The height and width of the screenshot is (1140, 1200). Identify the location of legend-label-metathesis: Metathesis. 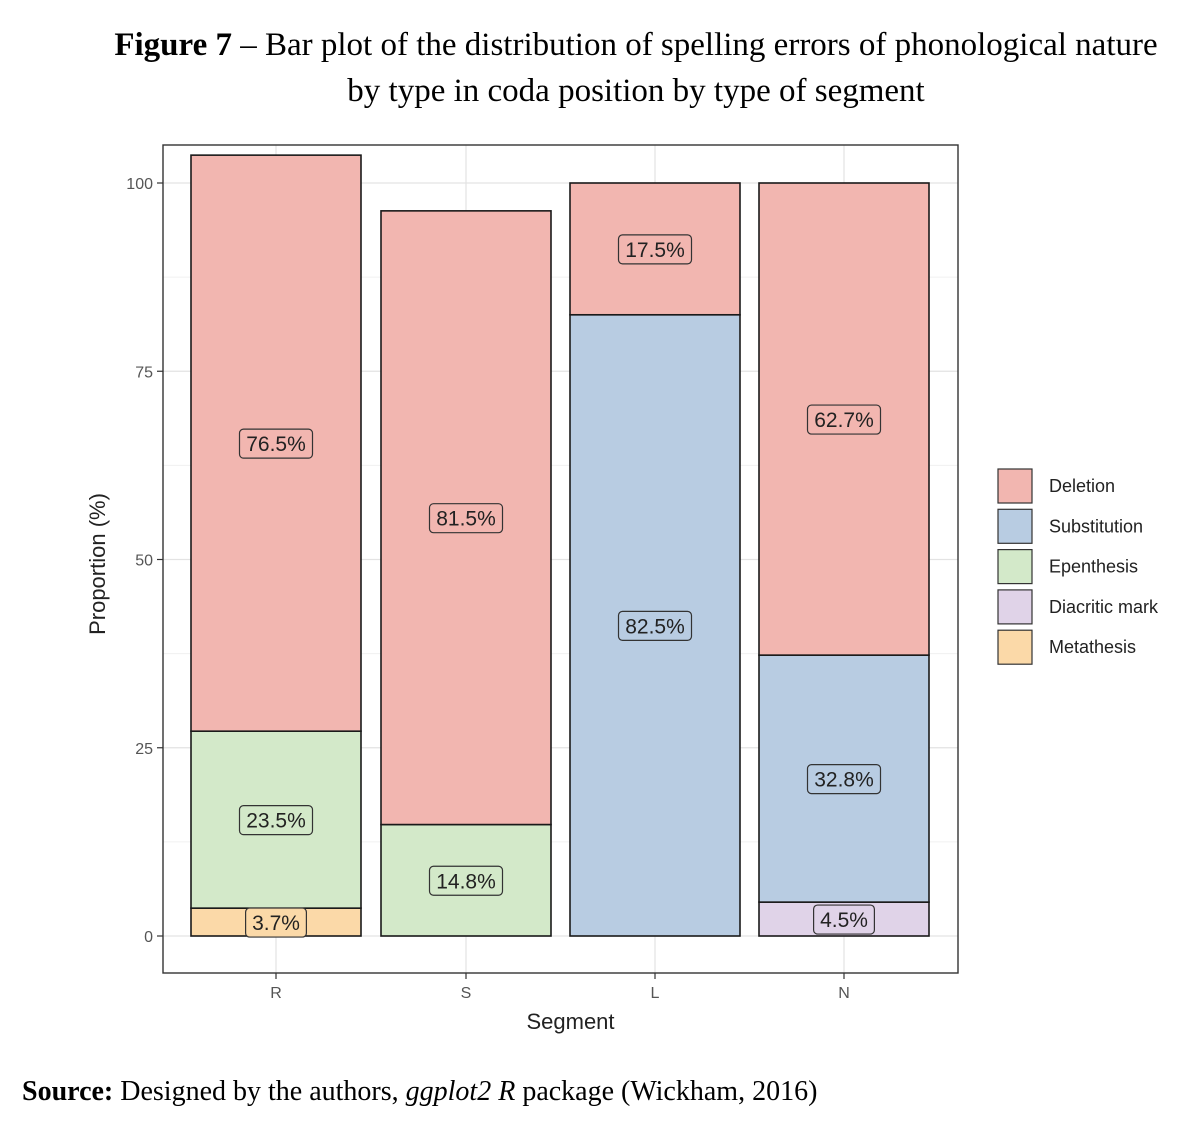
(1092, 647).